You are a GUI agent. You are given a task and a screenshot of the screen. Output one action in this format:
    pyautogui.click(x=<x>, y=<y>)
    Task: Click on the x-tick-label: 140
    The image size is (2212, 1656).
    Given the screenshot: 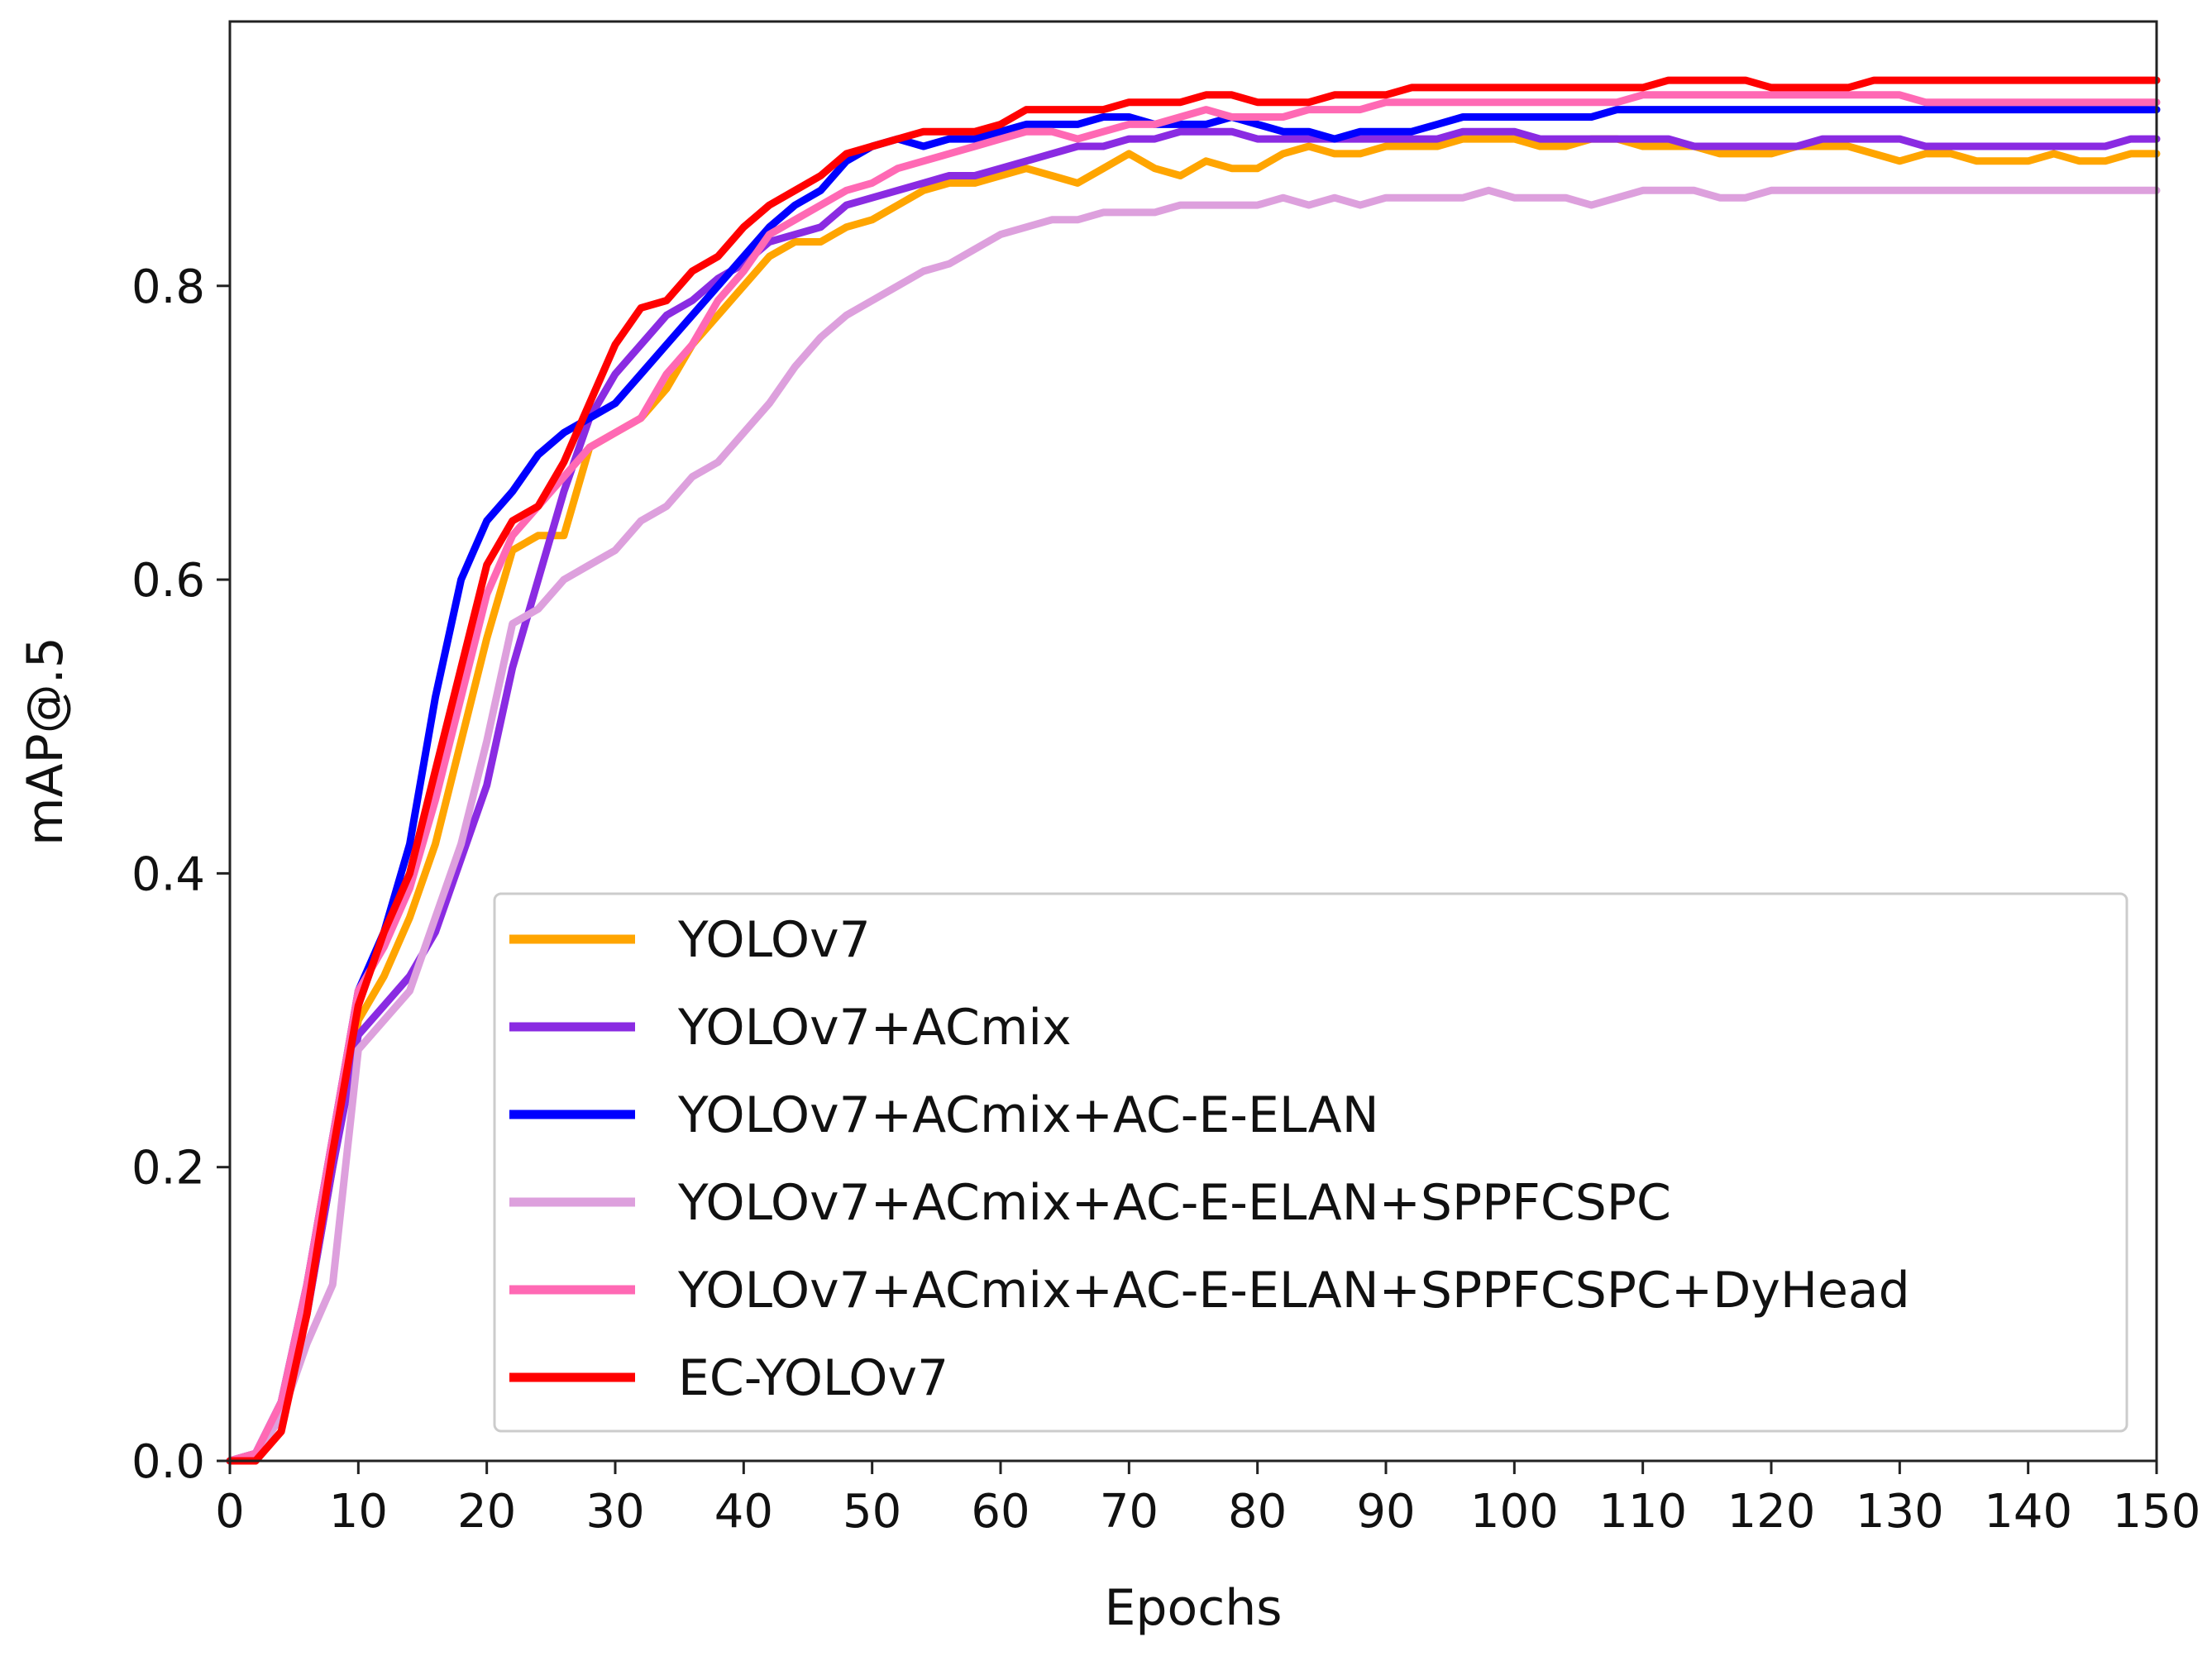 What is the action you would take?
    pyautogui.click(x=2028, y=1512)
    